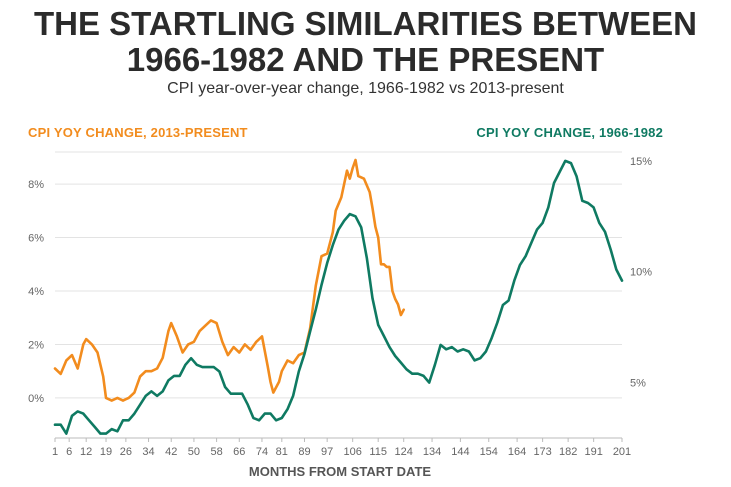 This screenshot has width=731, height=487. I want to click on x-tick-label: 26, so click(126, 452).